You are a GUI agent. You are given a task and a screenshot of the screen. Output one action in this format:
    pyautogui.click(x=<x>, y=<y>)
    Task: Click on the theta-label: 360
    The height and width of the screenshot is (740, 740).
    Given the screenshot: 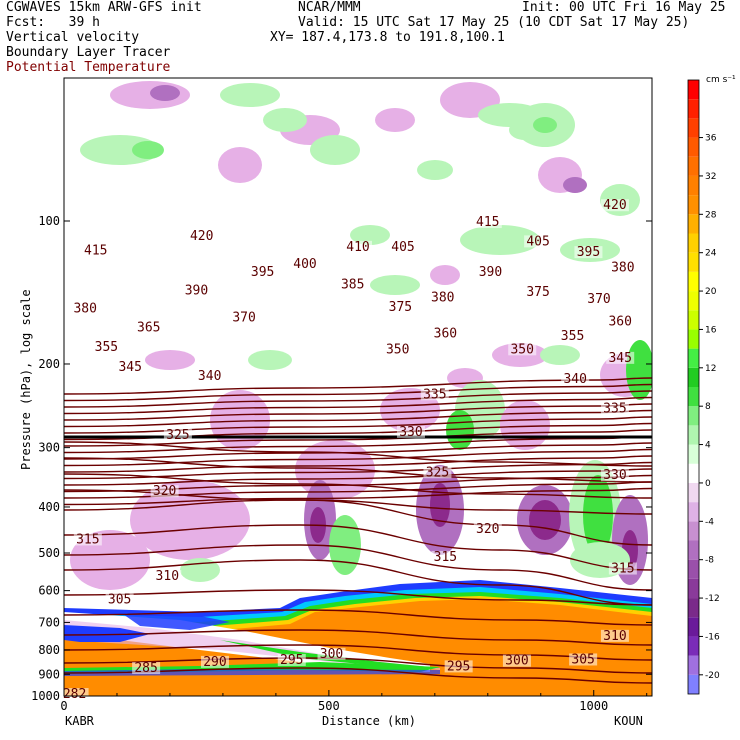 What is the action you would take?
    pyautogui.click(x=445, y=333)
    